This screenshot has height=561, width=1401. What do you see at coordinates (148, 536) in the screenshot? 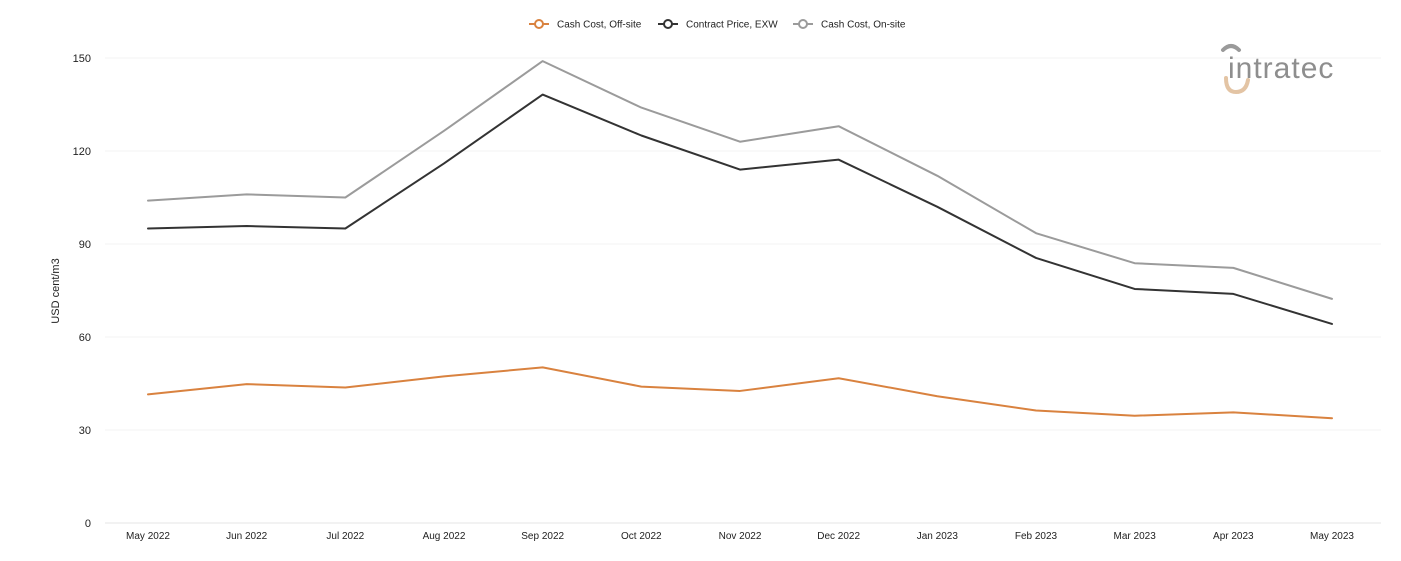
I see `x-tick-label: May 2022` at bounding box center [148, 536].